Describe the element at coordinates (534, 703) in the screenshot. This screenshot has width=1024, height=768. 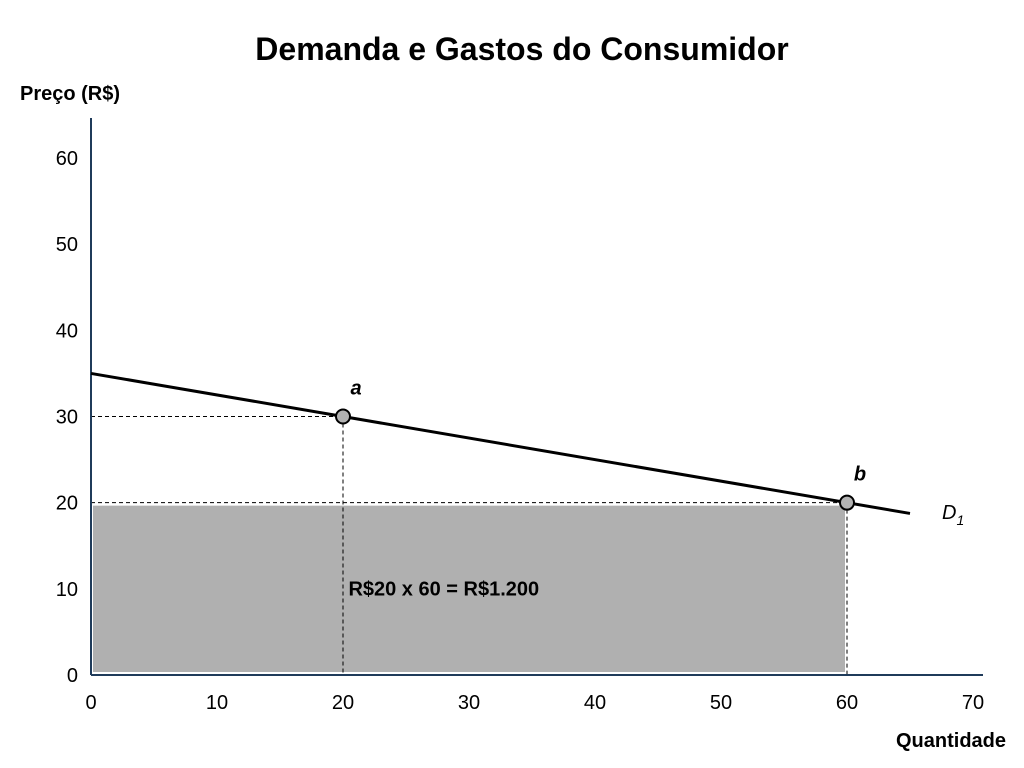
I see `x-tick-labels: 0 10 20 30 40 50 60 70` at that location.